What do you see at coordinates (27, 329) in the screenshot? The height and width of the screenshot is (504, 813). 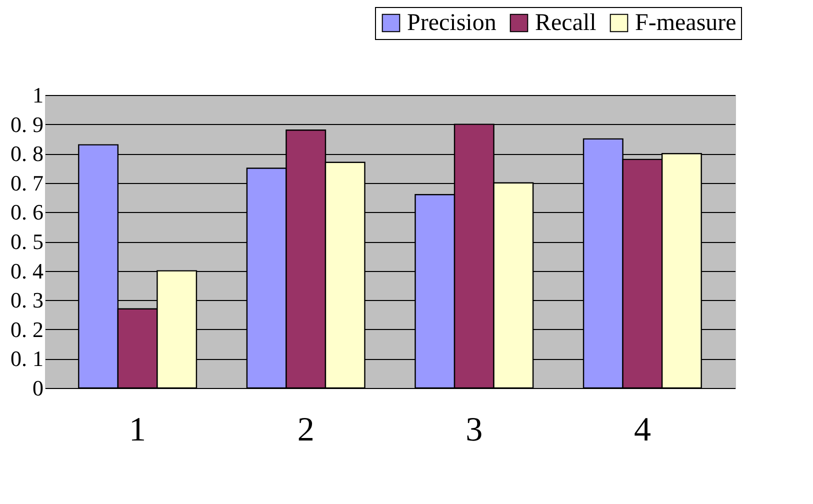 I see `y-tick-label: 0. 2` at bounding box center [27, 329].